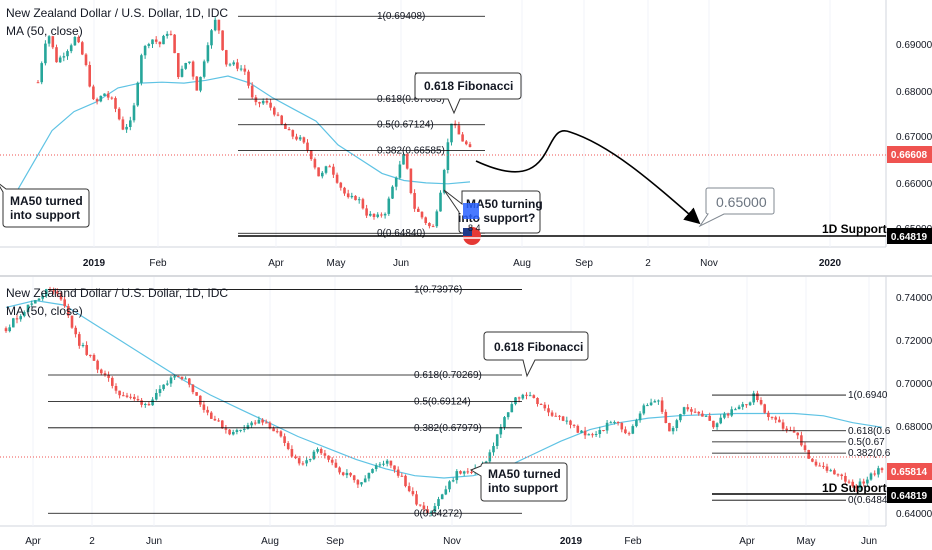 The width and height of the screenshot is (932, 550). What do you see at coordinates (94, 263) in the screenshot?
I see `top-x-tick-0: 2019` at bounding box center [94, 263].